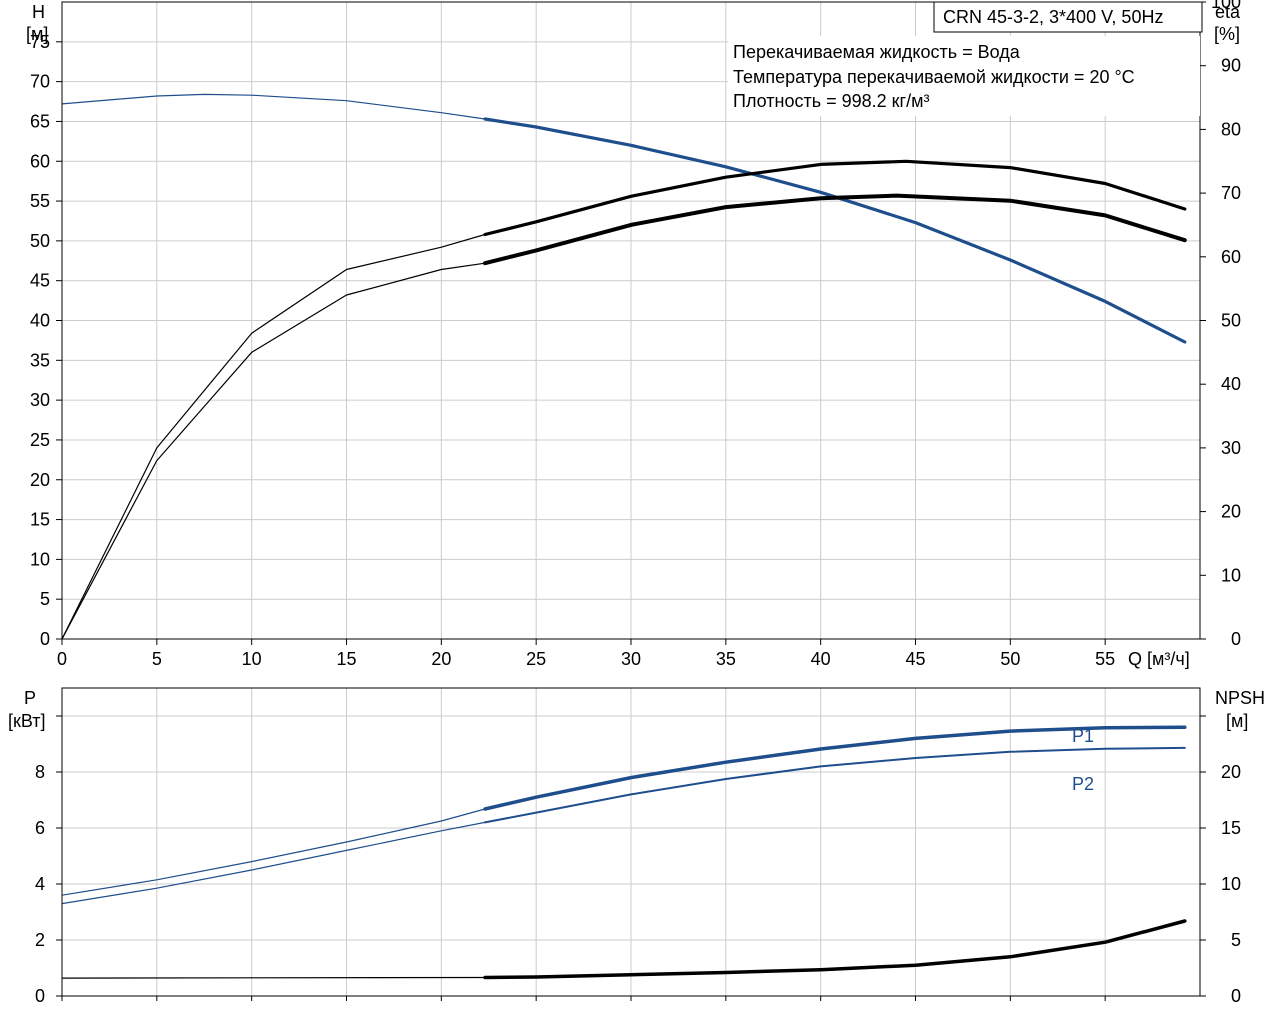  Describe the element at coordinates (38, 12) in the screenshot. I see `top-y-left-label-symbol: H` at that location.